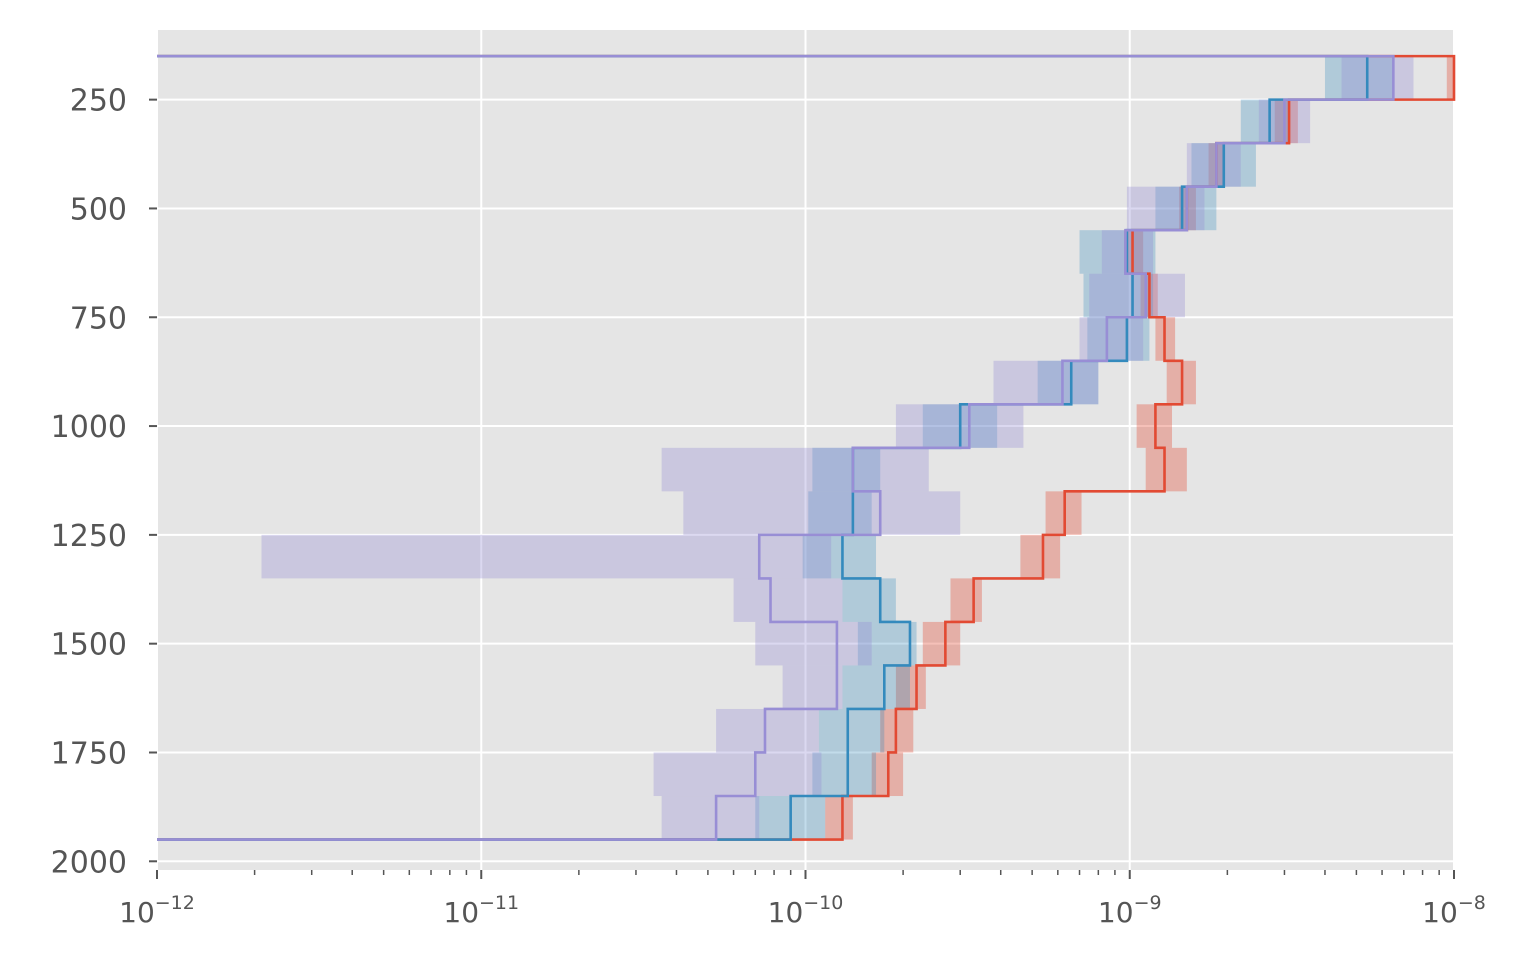 The image size is (1529, 968). I want to click on x-tick-label: 10⁻⁹, so click(1130, 910).